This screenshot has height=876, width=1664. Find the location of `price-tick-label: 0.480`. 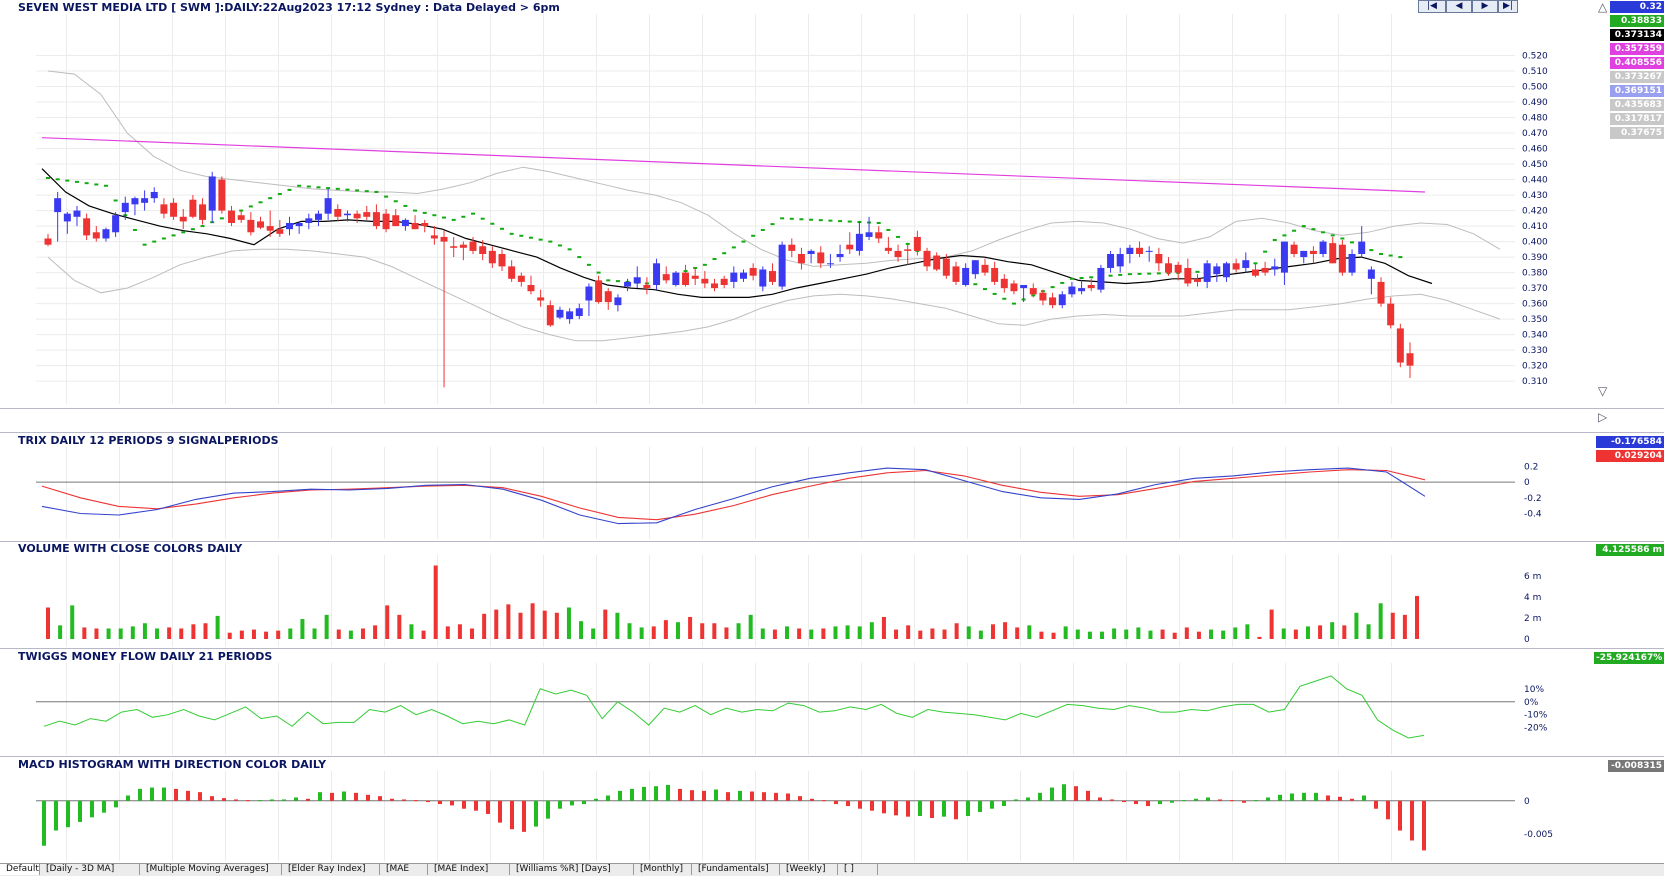

price-tick-label: 0.480 is located at coordinates (1535, 119).